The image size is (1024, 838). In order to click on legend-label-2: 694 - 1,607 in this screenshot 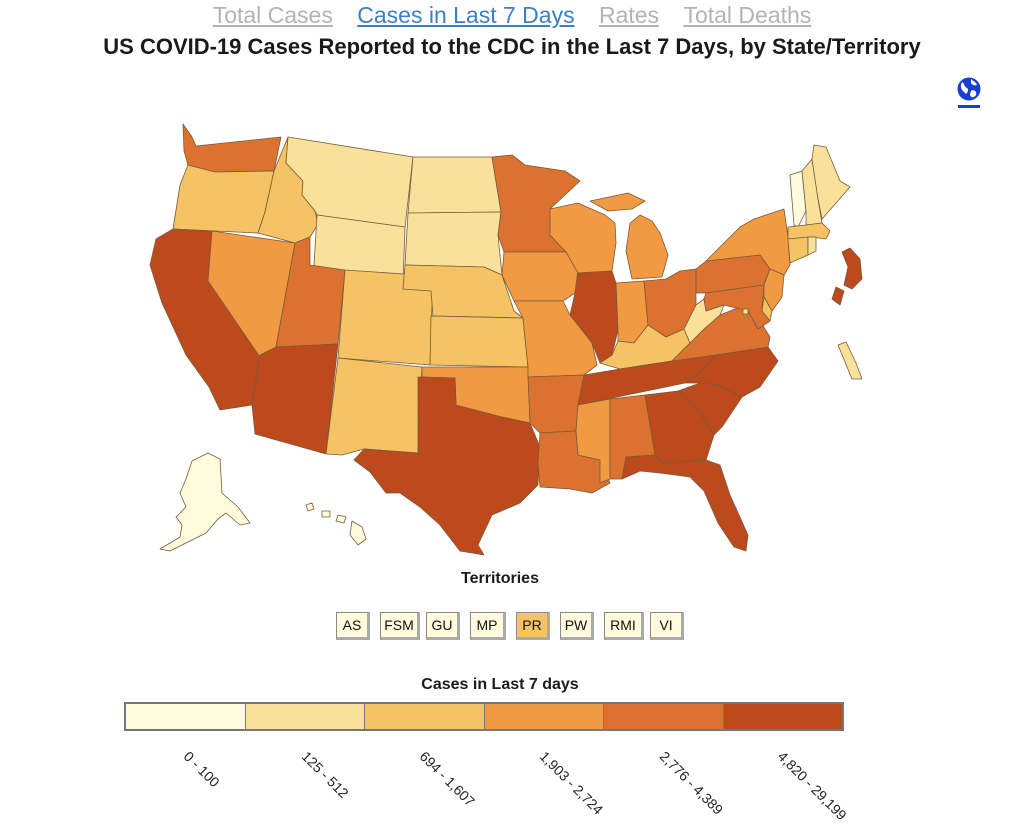, I will do `click(447, 779)`.